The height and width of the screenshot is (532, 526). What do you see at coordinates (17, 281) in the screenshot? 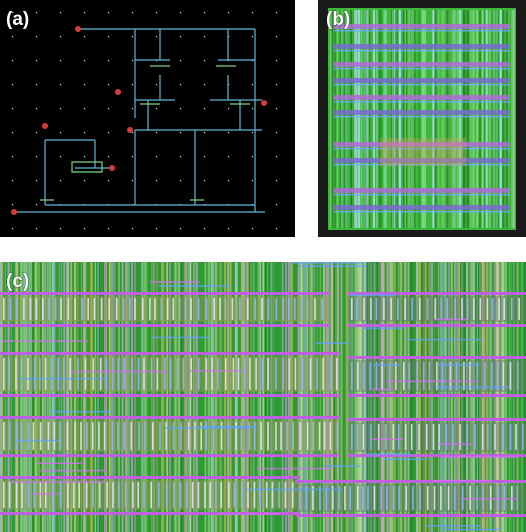
I see `panel-label: (c)` at bounding box center [17, 281].